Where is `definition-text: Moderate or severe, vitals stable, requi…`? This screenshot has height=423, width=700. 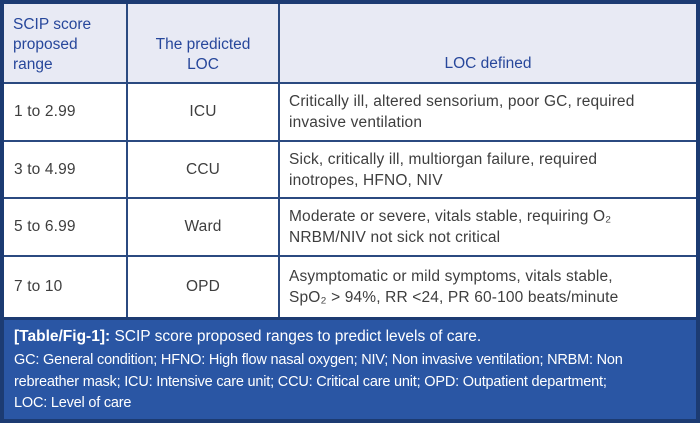
definition-text: Moderate or severe, vitals stable, requi… is located at coordinates (450, 227).